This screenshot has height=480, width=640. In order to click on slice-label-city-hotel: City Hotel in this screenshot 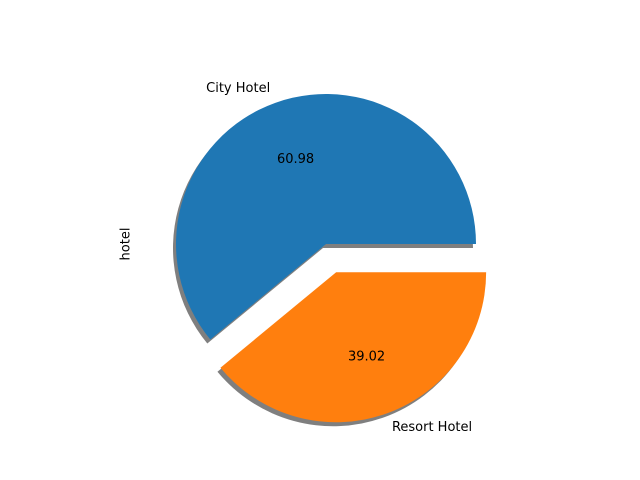, I will do `click(238, 88)`.